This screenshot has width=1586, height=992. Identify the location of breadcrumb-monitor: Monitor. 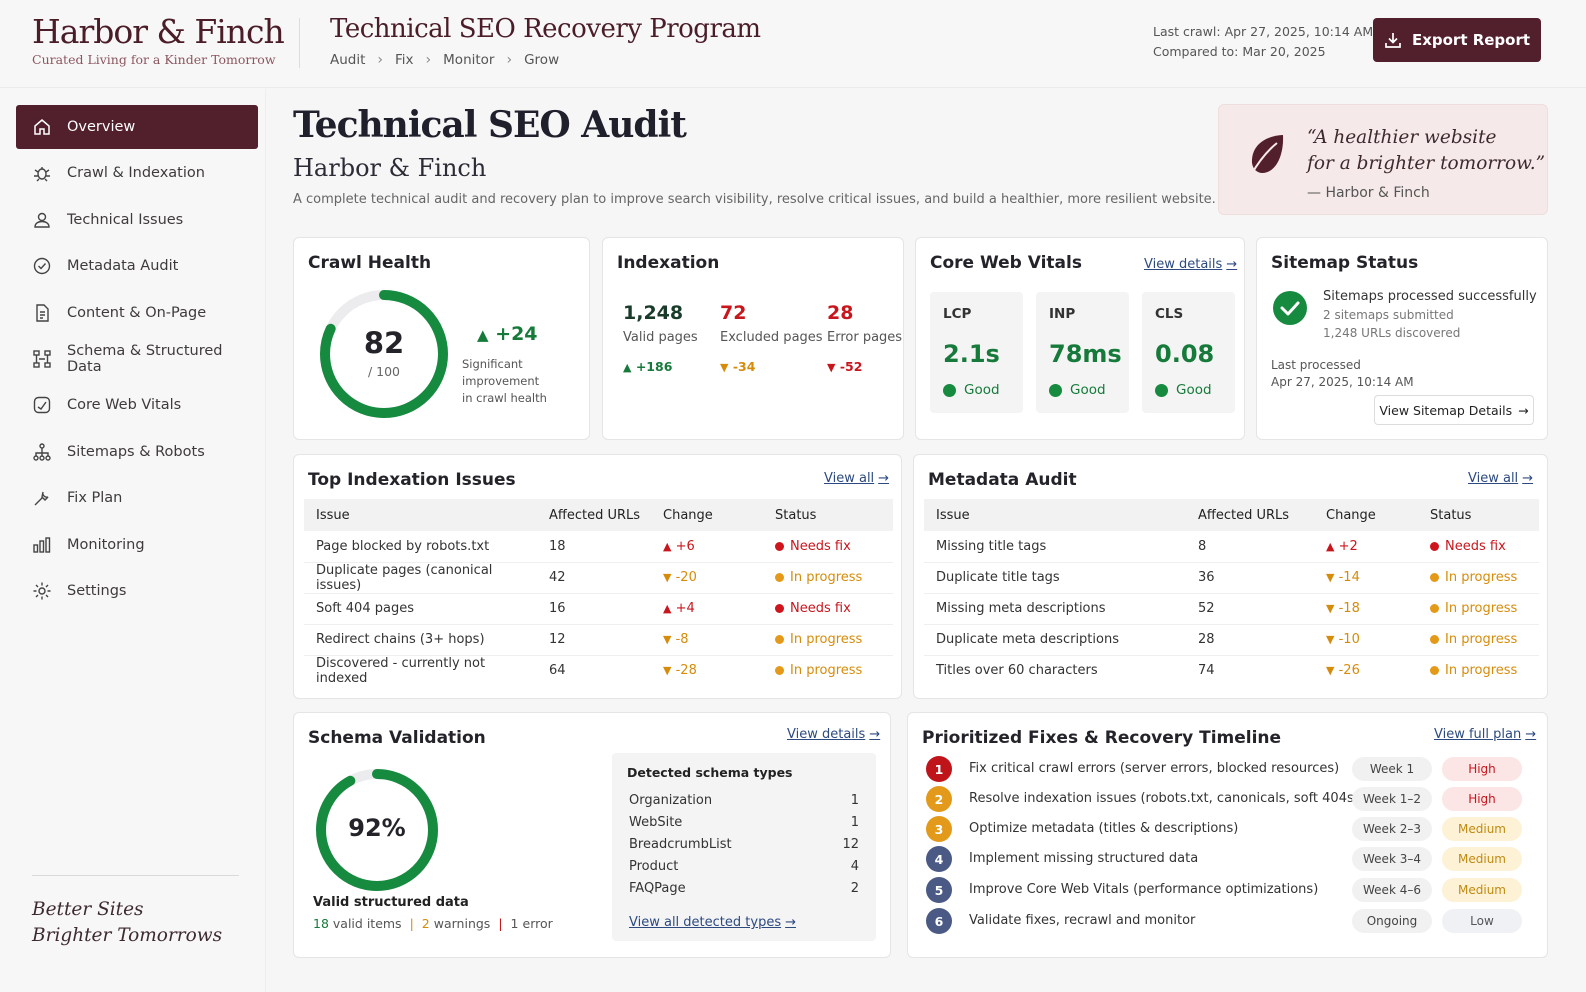
(469, 60).